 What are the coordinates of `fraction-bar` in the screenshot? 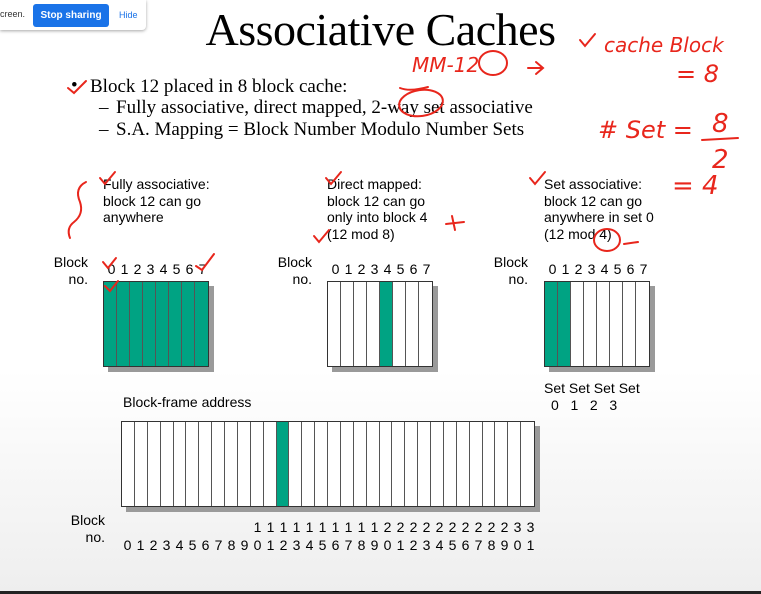 It's located at (720, 139).